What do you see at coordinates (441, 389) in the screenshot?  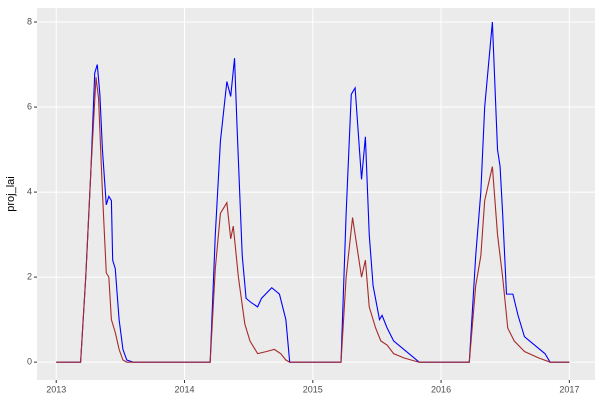 I see `x-tick-label: 2016` at bounding box center [441, 389].